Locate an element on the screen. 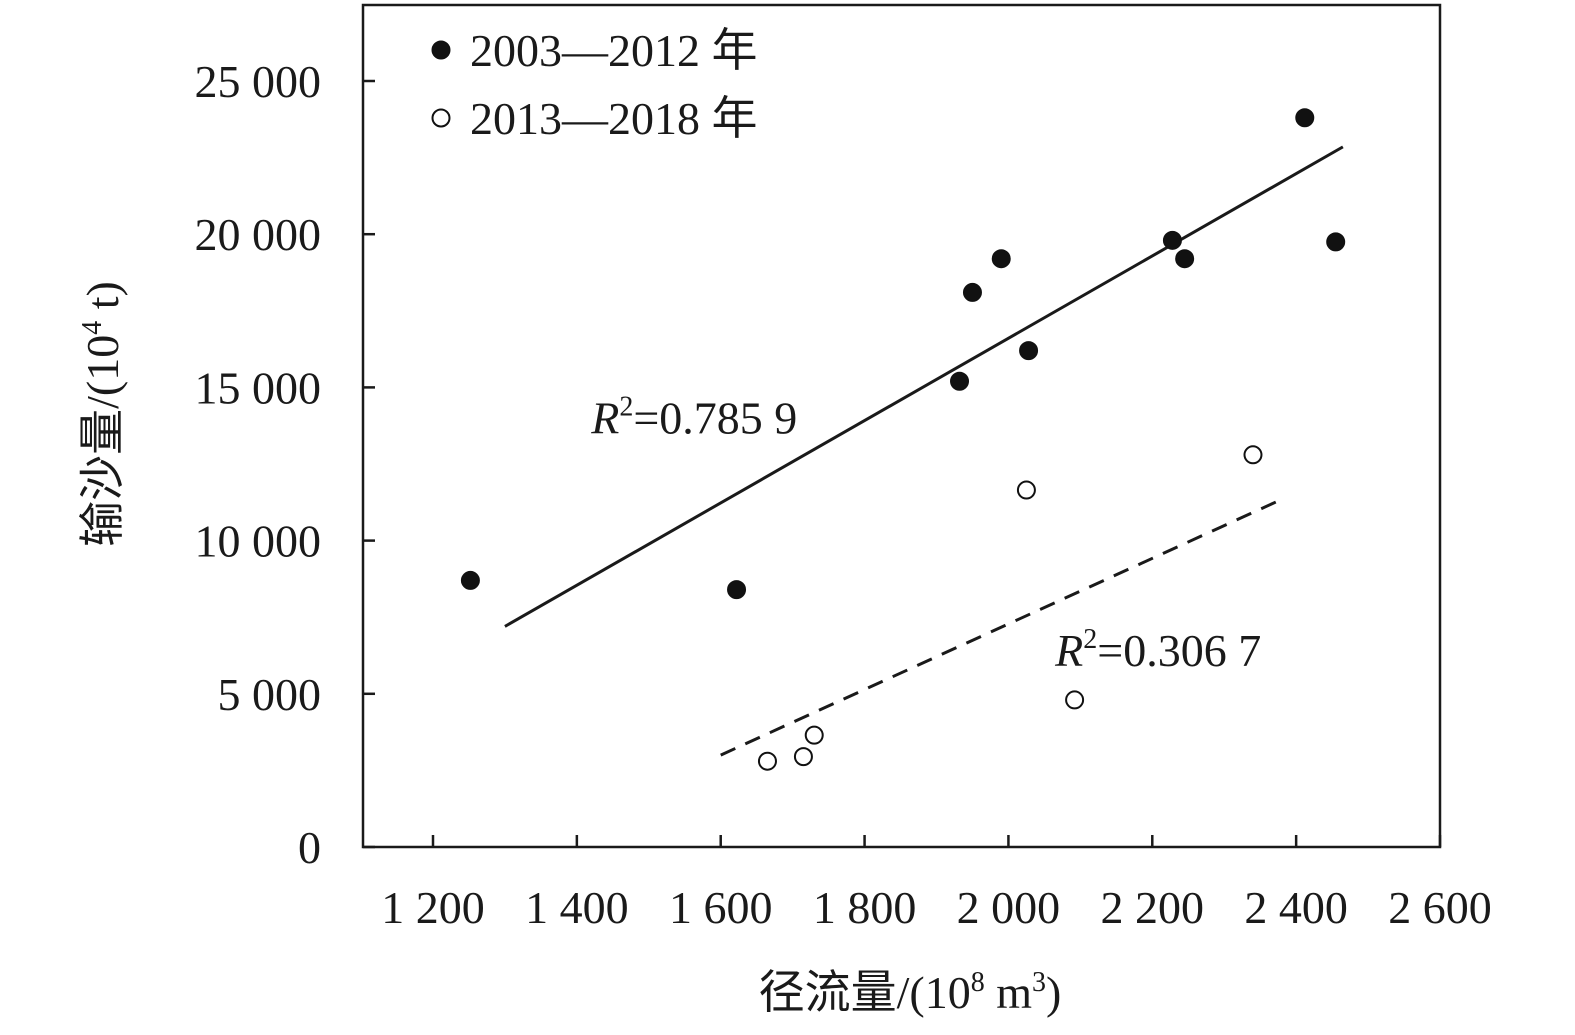 The width and height of the screenshot is (1575, 1035). x-axis-title-suffix: ) is located at coordinates (1053, 992).